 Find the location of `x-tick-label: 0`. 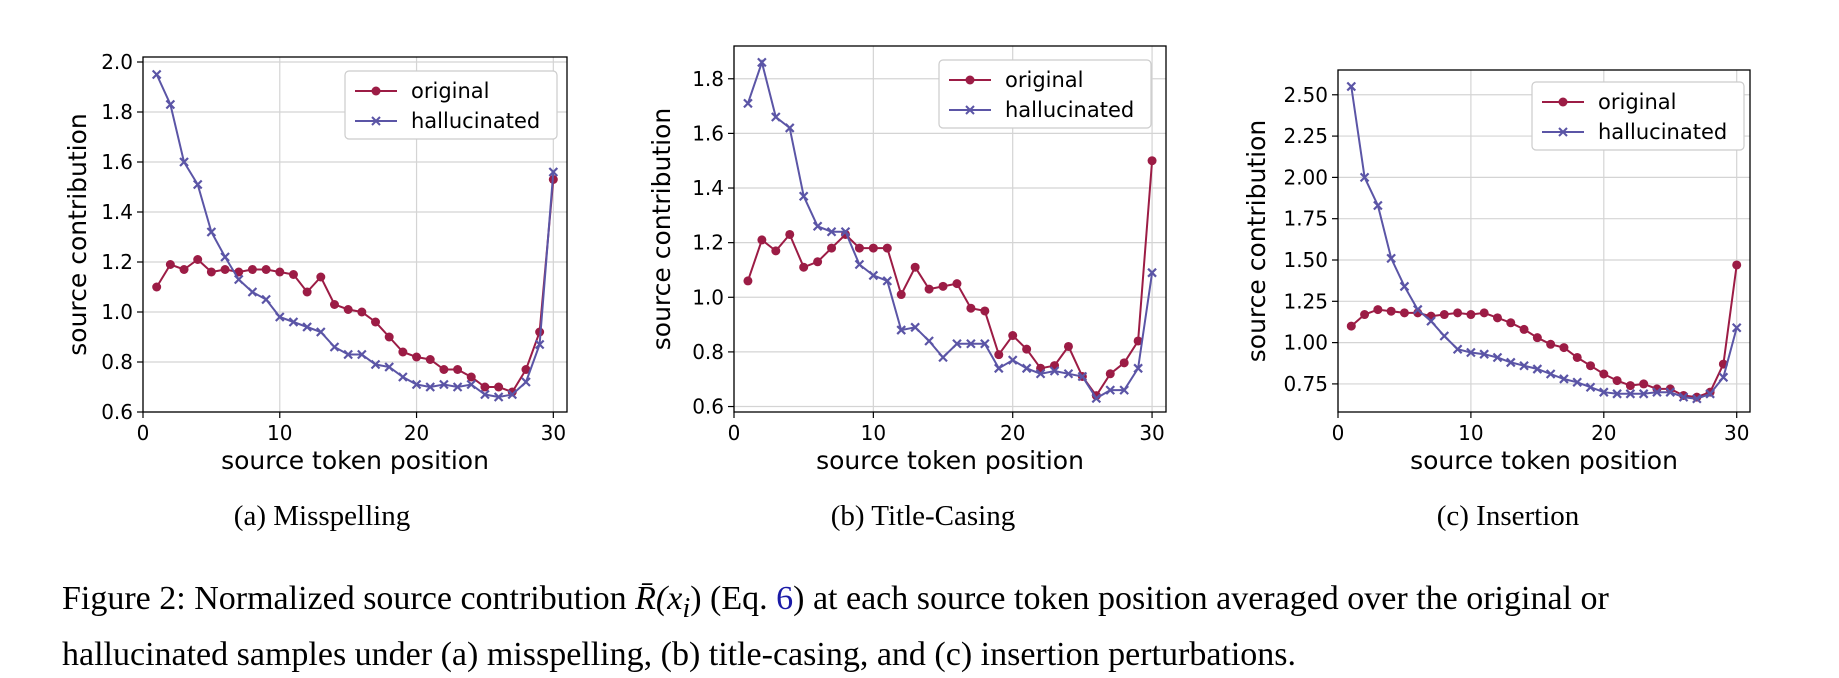

x-tick-label: 0 is located at coordinates (143, 433).